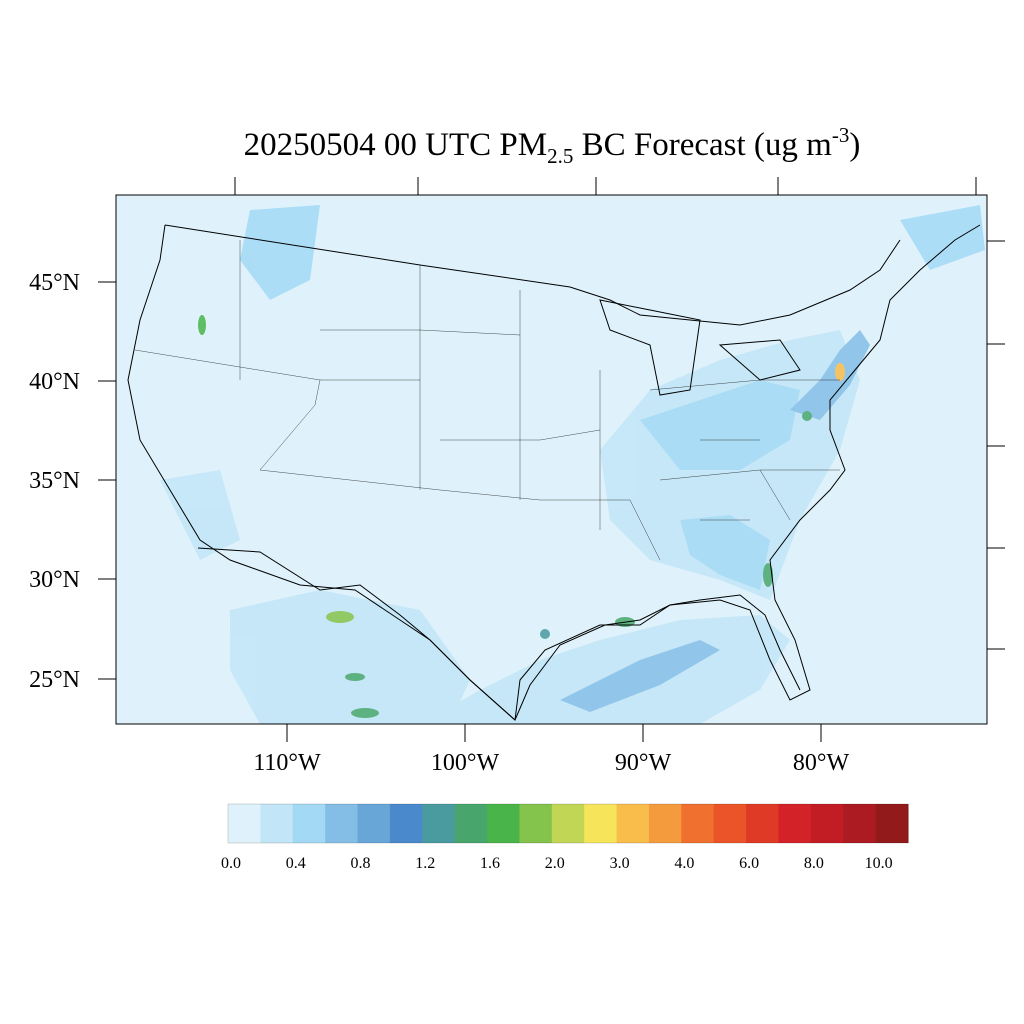 The image size is (1024, 1024). I want to click on lat-label: 25°N, so click(54, 680).